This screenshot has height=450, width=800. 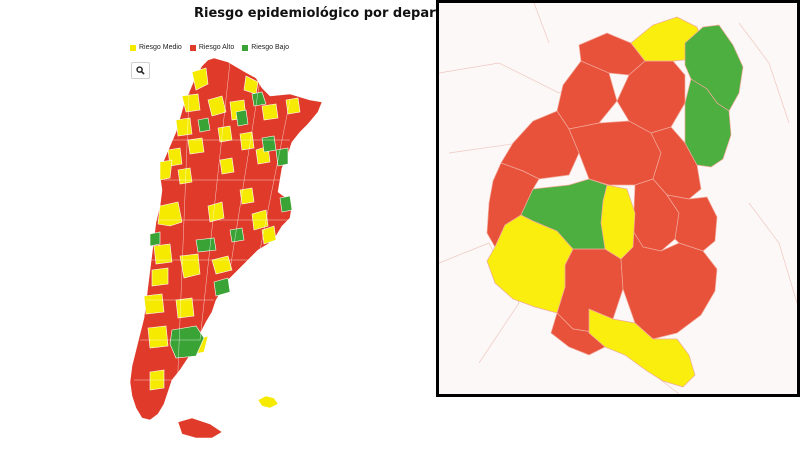 I want to click on search-icon, so click(x=140, y=70).